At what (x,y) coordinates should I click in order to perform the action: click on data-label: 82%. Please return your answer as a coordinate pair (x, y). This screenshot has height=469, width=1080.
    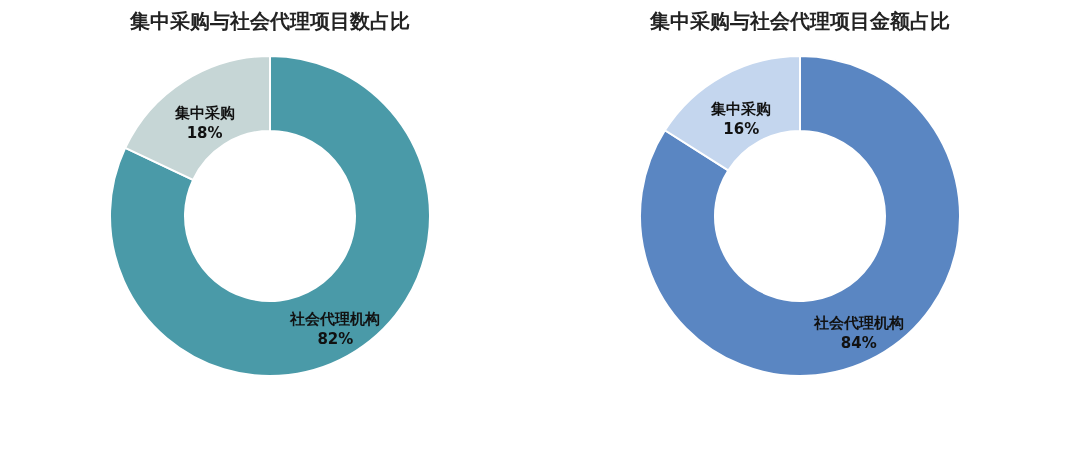
    Looking at the image, I should click on (335, 339).